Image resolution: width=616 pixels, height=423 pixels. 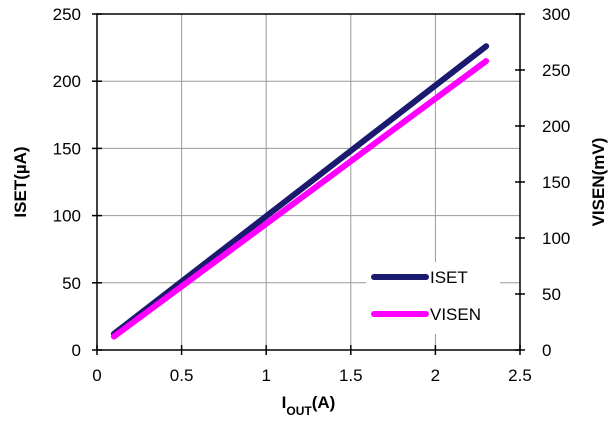 I want to click on y-left-tick-label: 50, so click(x=71, y=283).